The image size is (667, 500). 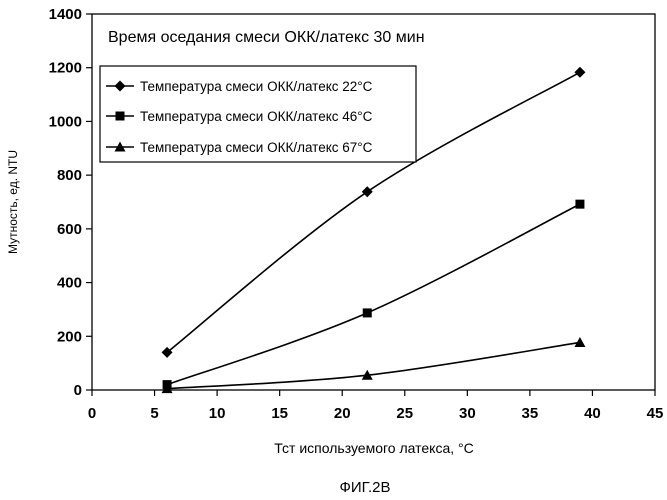 I want to click on x-tick-label-1: 5, so click(x=154, y=413).